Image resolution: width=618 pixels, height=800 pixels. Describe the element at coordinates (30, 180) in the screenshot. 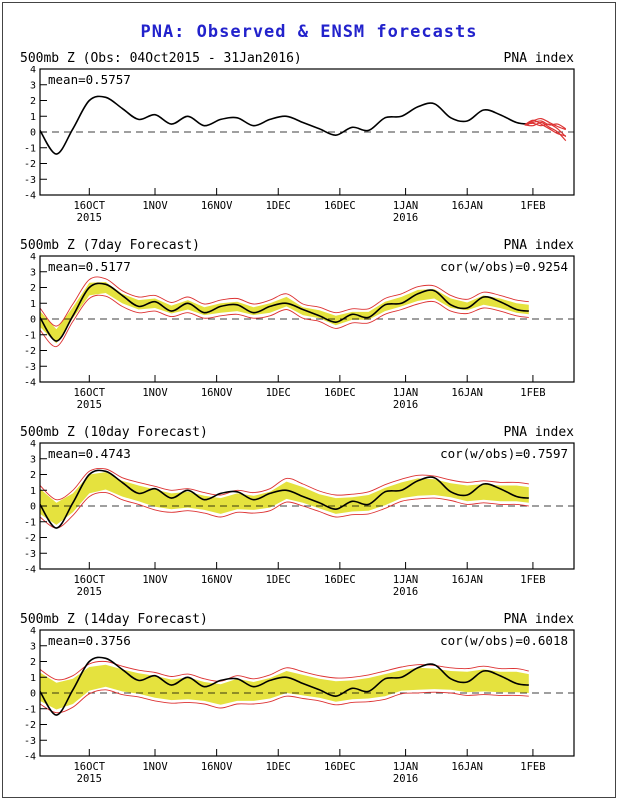

I see `y-tick-label: -3` at that location.